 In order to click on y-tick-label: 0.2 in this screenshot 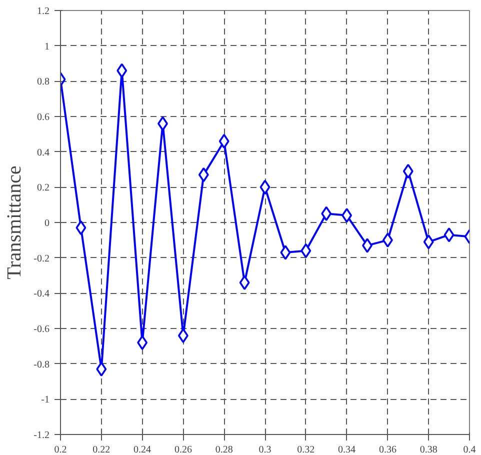, I will do `click(43, 188)`.